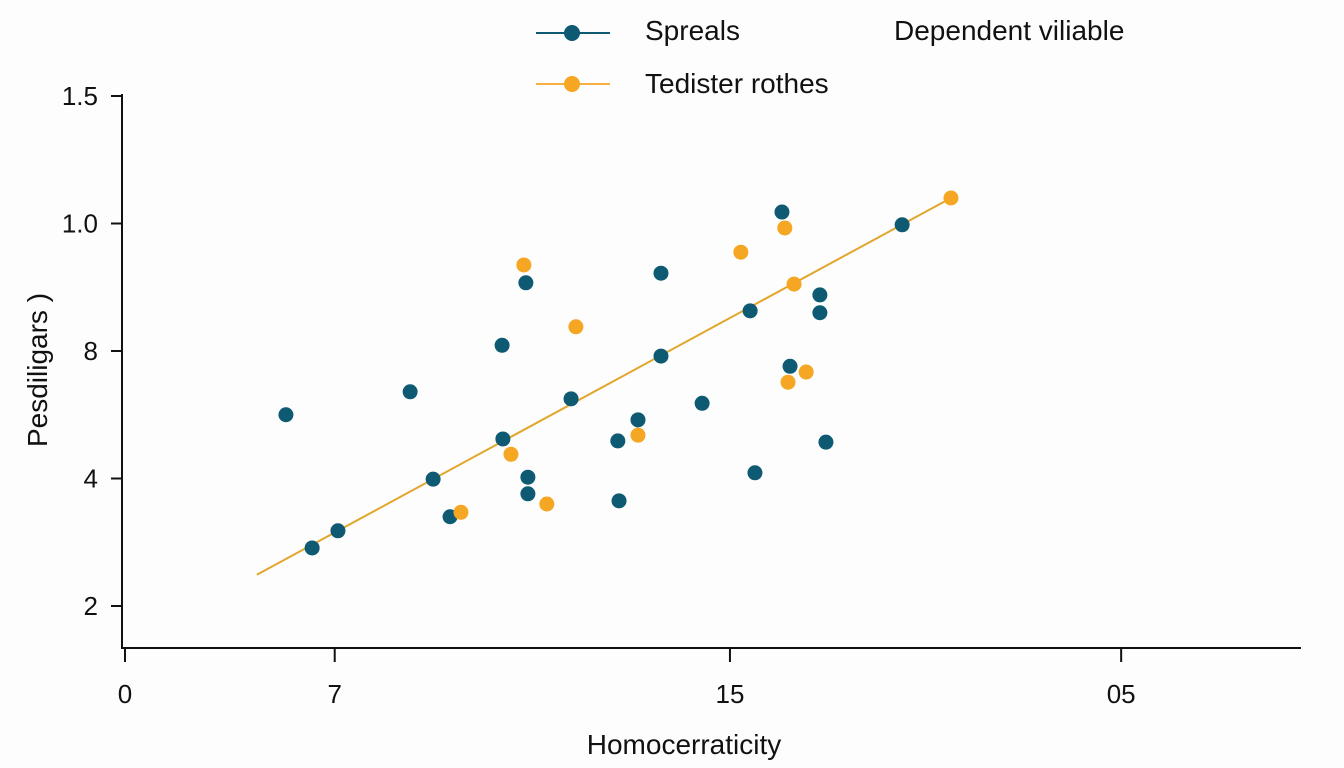 The width and height of the screenshot is (1344, 768). What do you see at coordinates (1121, 694) in the screenshot?
I see `x-tick-label: 05` at bounding box center [1121, 694].